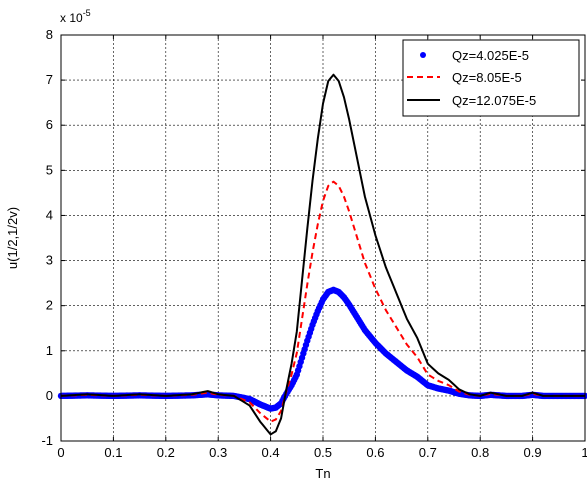 This screenshot has height=483, width=587. I want to click on y-tick-label: 6, so click(49, 124).